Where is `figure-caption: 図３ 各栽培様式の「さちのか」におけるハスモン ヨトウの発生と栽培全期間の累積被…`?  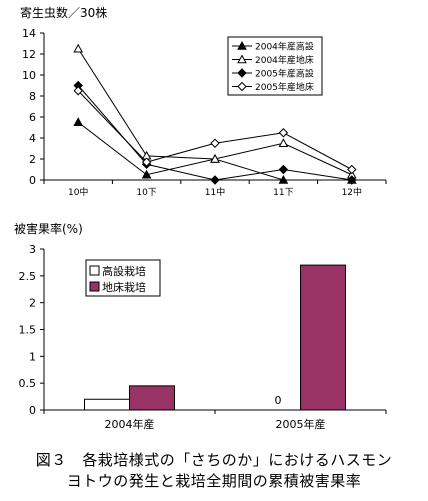
figure-caption: 図３ 各栽培様式の「さちのか」におけるハスモン ヨトウの発生と栽培全期間の累積被… is located at coordinates (214, 471).